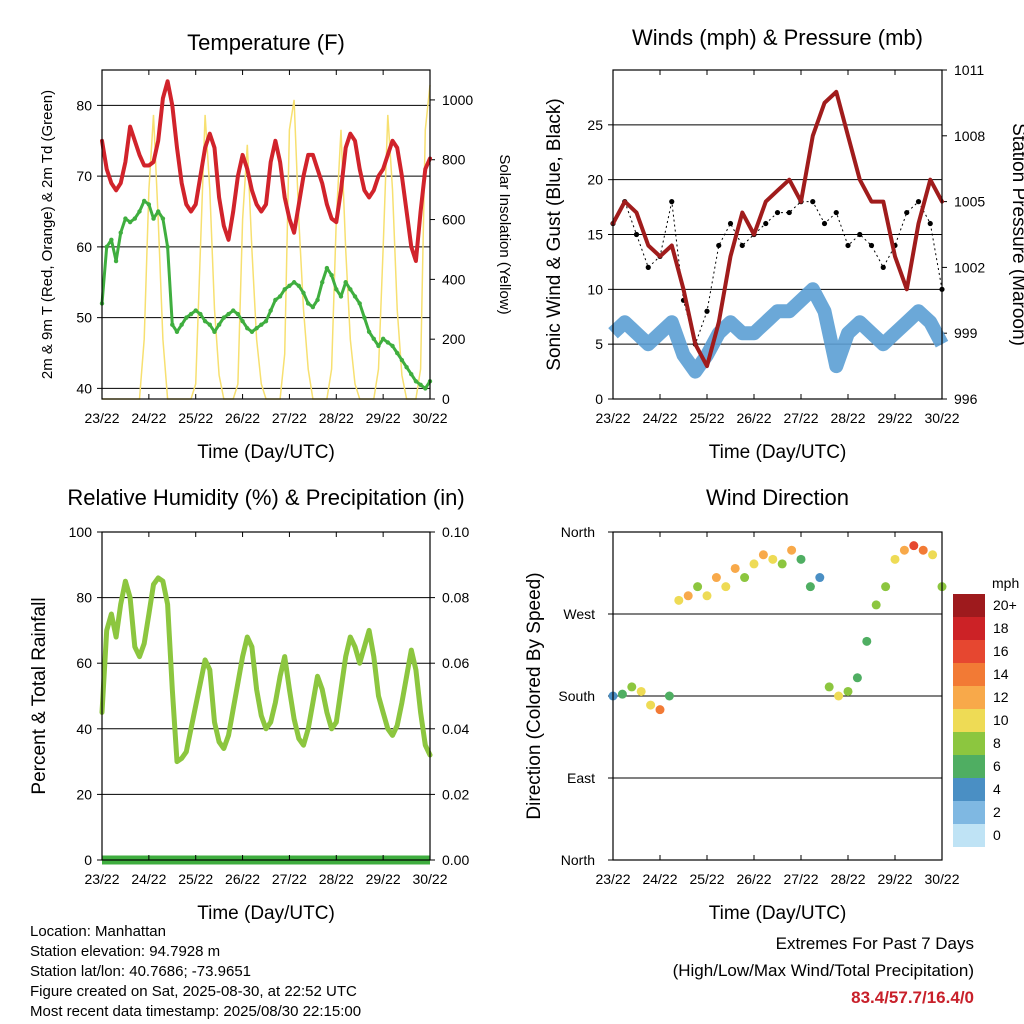 The width and height of the screenshot is (1024, 1024). What do you see at coordinates (800, 418) in the screenshot?
I see `x-tick-label: 27/22` at bounding box center [800, 418].